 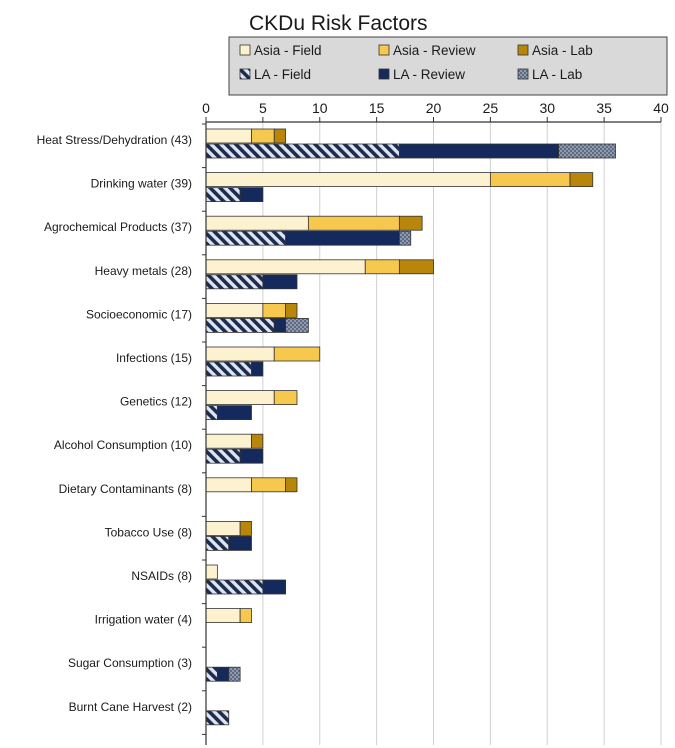 I want to click on category-label: Sugar Consumption (3), so click(x=130, y=663).